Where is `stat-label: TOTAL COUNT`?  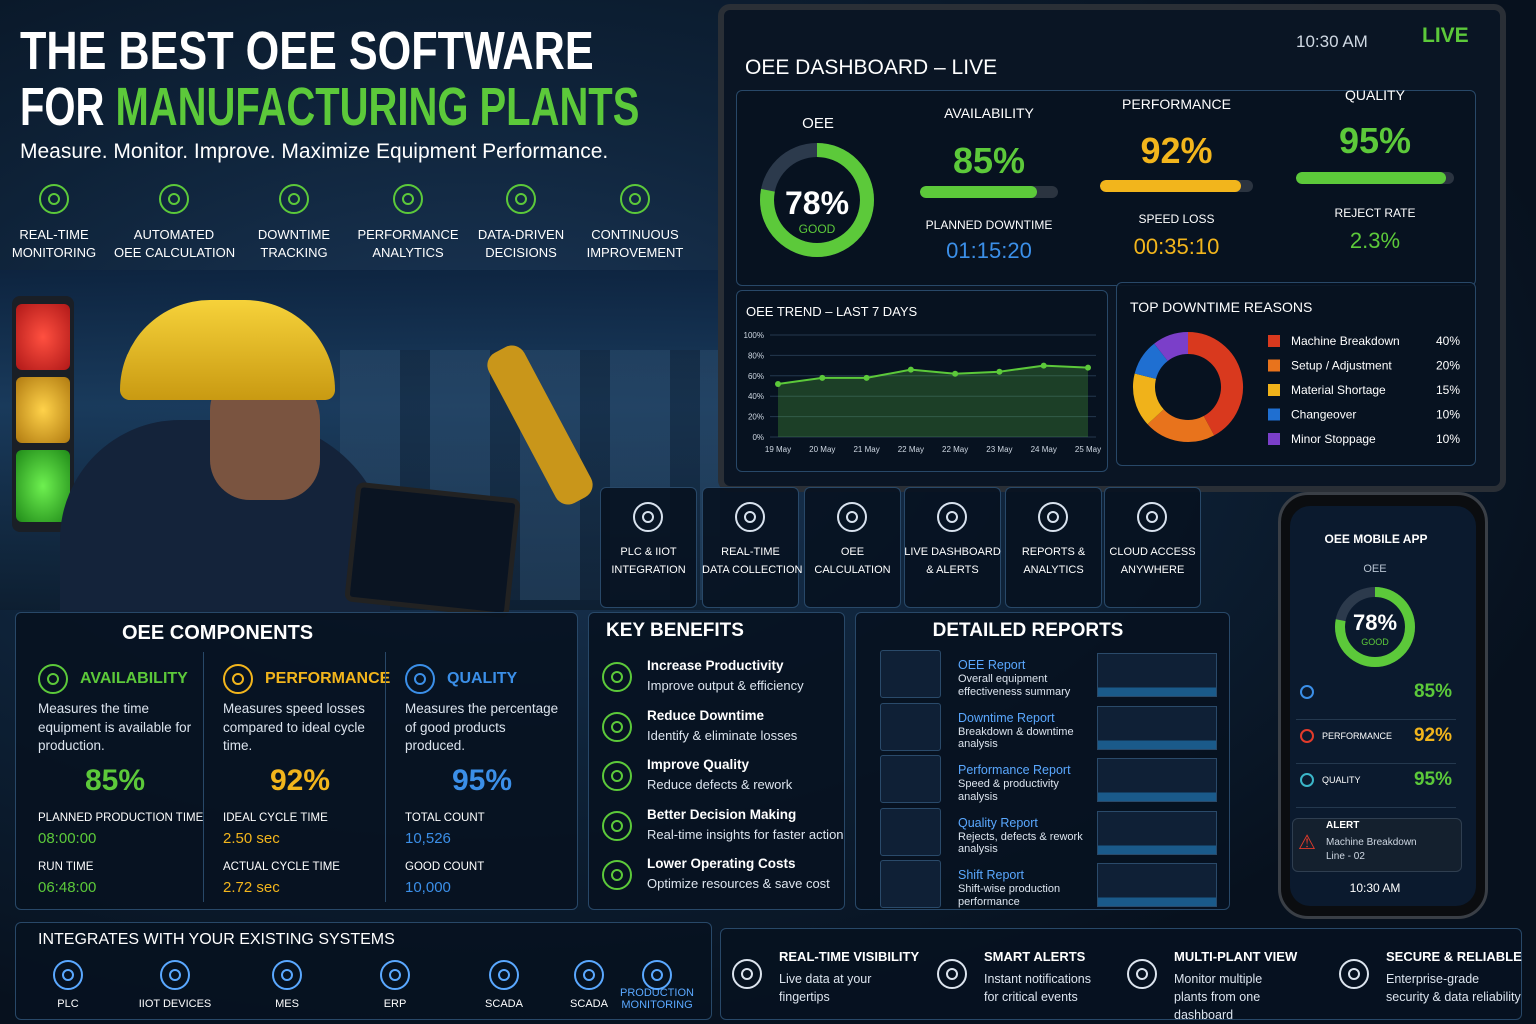 stat-label: TOTAL COUNT is located at coordinates (445, 818).